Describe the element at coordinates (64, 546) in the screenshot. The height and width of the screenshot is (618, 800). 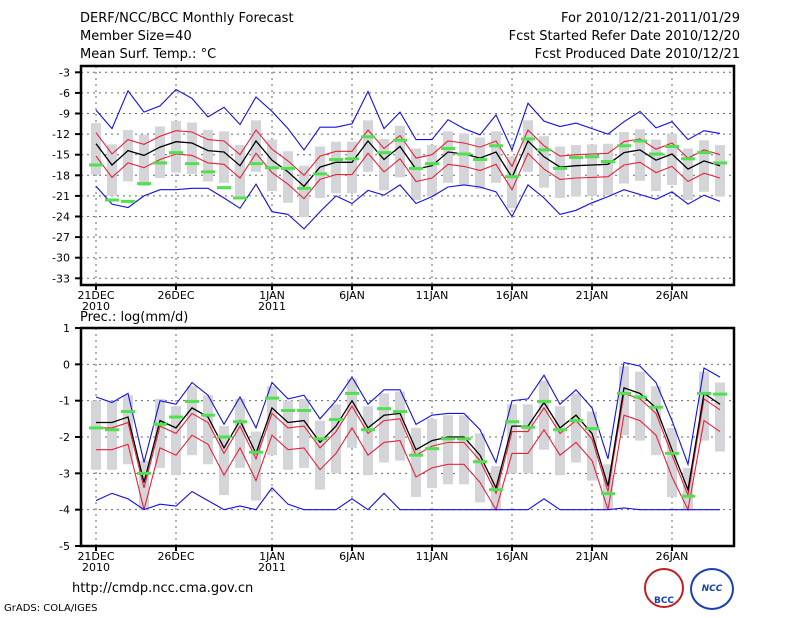
I see `y-tick-label: -5` at that location.